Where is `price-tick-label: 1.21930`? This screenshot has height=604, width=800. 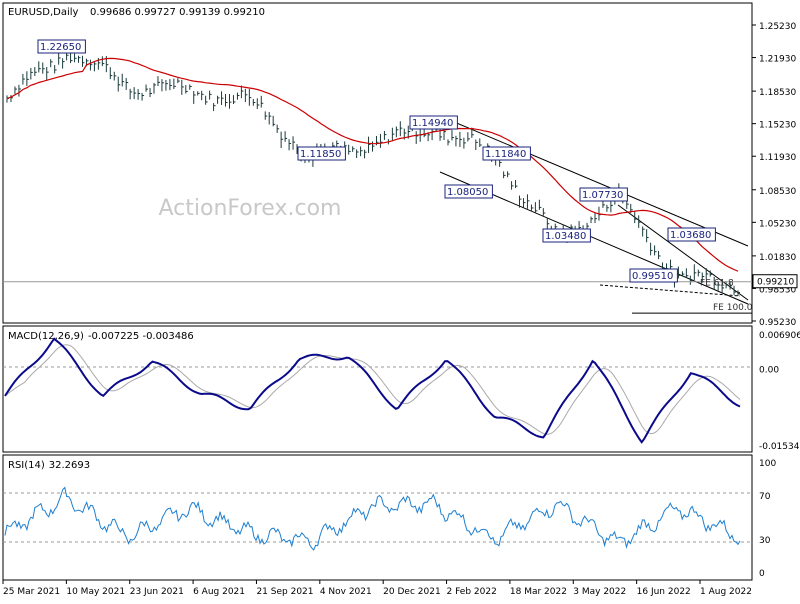 price-tick-label: 1.21930 is located at coordinates (777, 60).